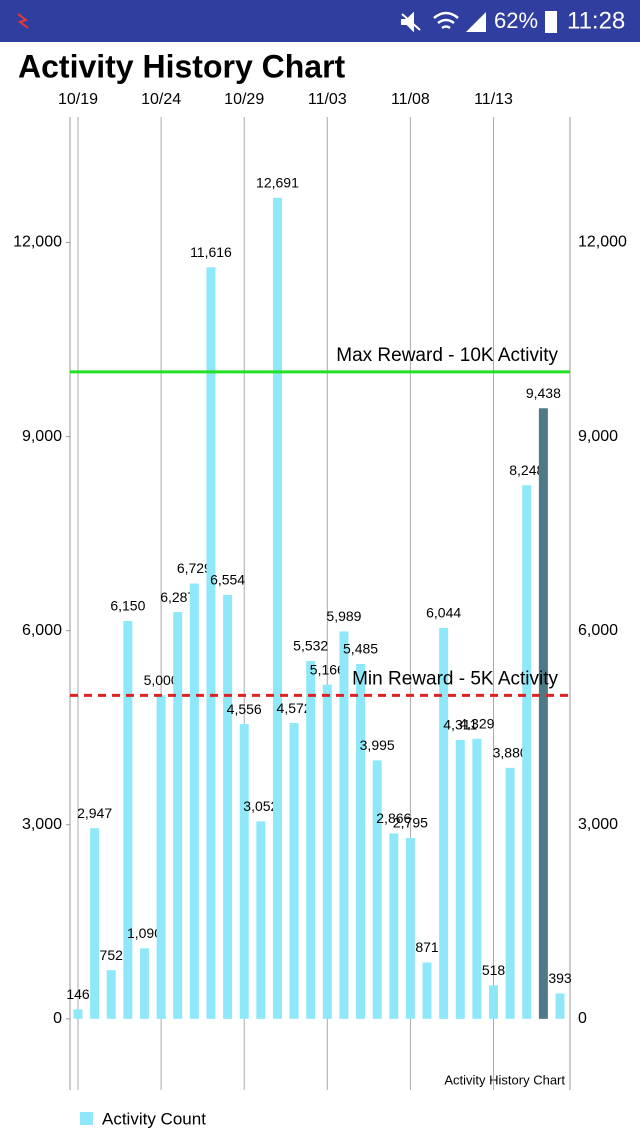  What do you see at coordinates (460, 725) in the screenshot?
I see `value-label: 4,311` at bounding box center [460, 725].